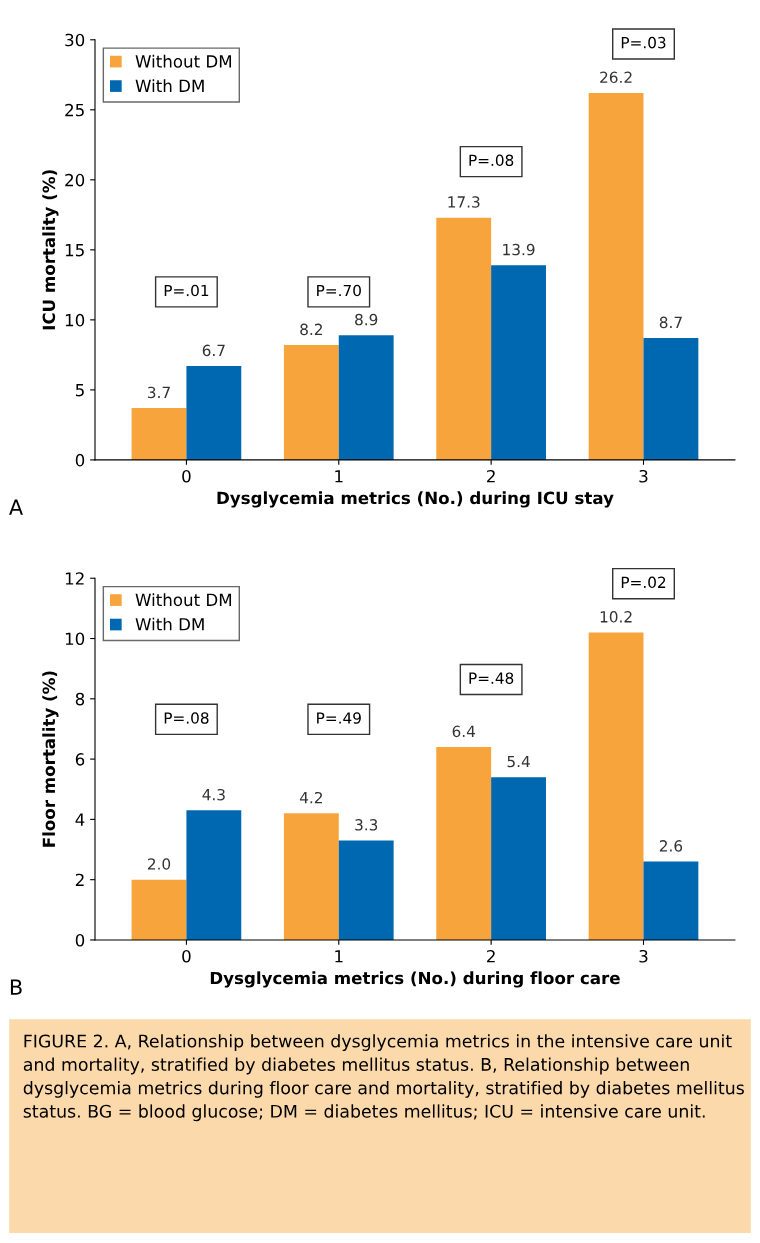 The width and height of the screenshot is (760, 1243). Describe the element at coordinates (75, 180) in the screenshot. I see `y-tick-label: 20` at that location.